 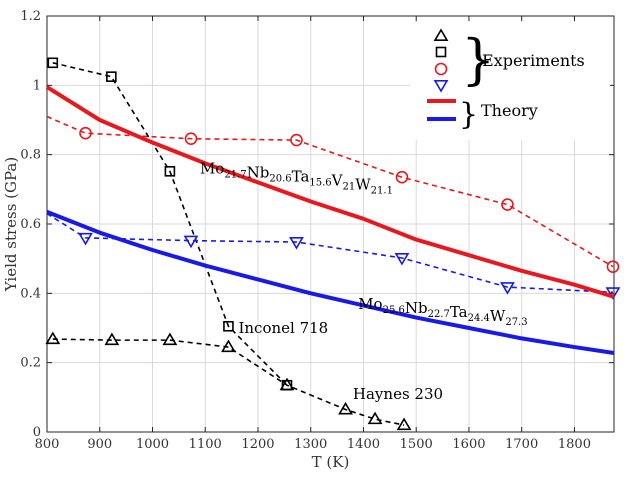 I want to click on formula-subscript: 21.7, so click(x=235, y=175).